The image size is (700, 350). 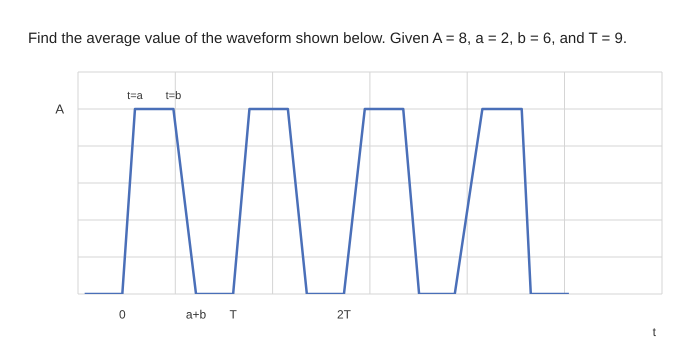 What do you see at coordinates (196, 315) in the screenshot?
I see `x-tick-label: a+b` at bounding box center [196, 315].